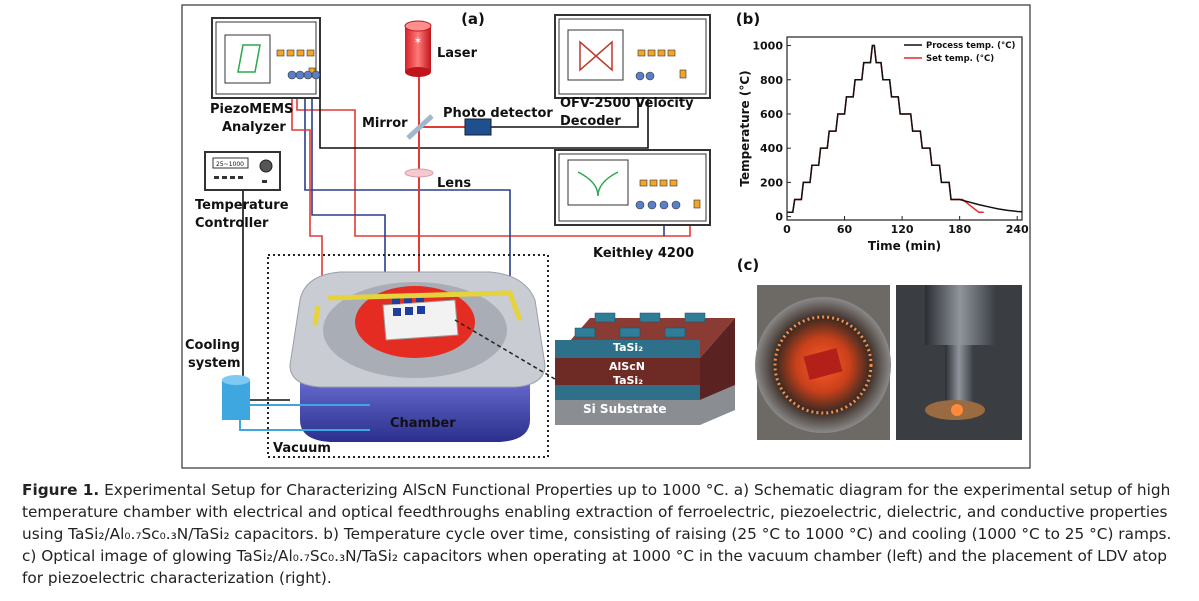 This screenshot has height=601, width=1199. What do you see at coordinates (302, 448) in the screenshot?
I see `label: Vacuum` at bounding box center [302, 448].